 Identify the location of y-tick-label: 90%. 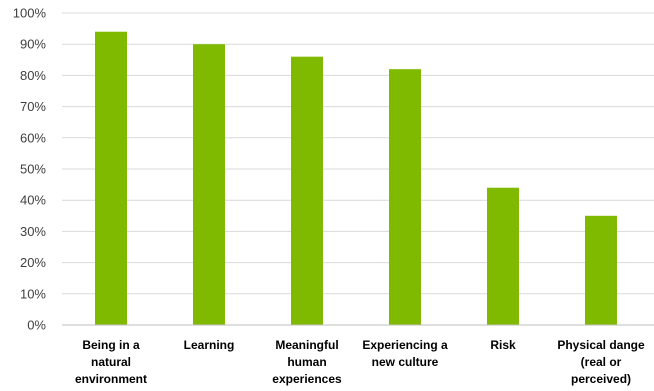
(33, 44).